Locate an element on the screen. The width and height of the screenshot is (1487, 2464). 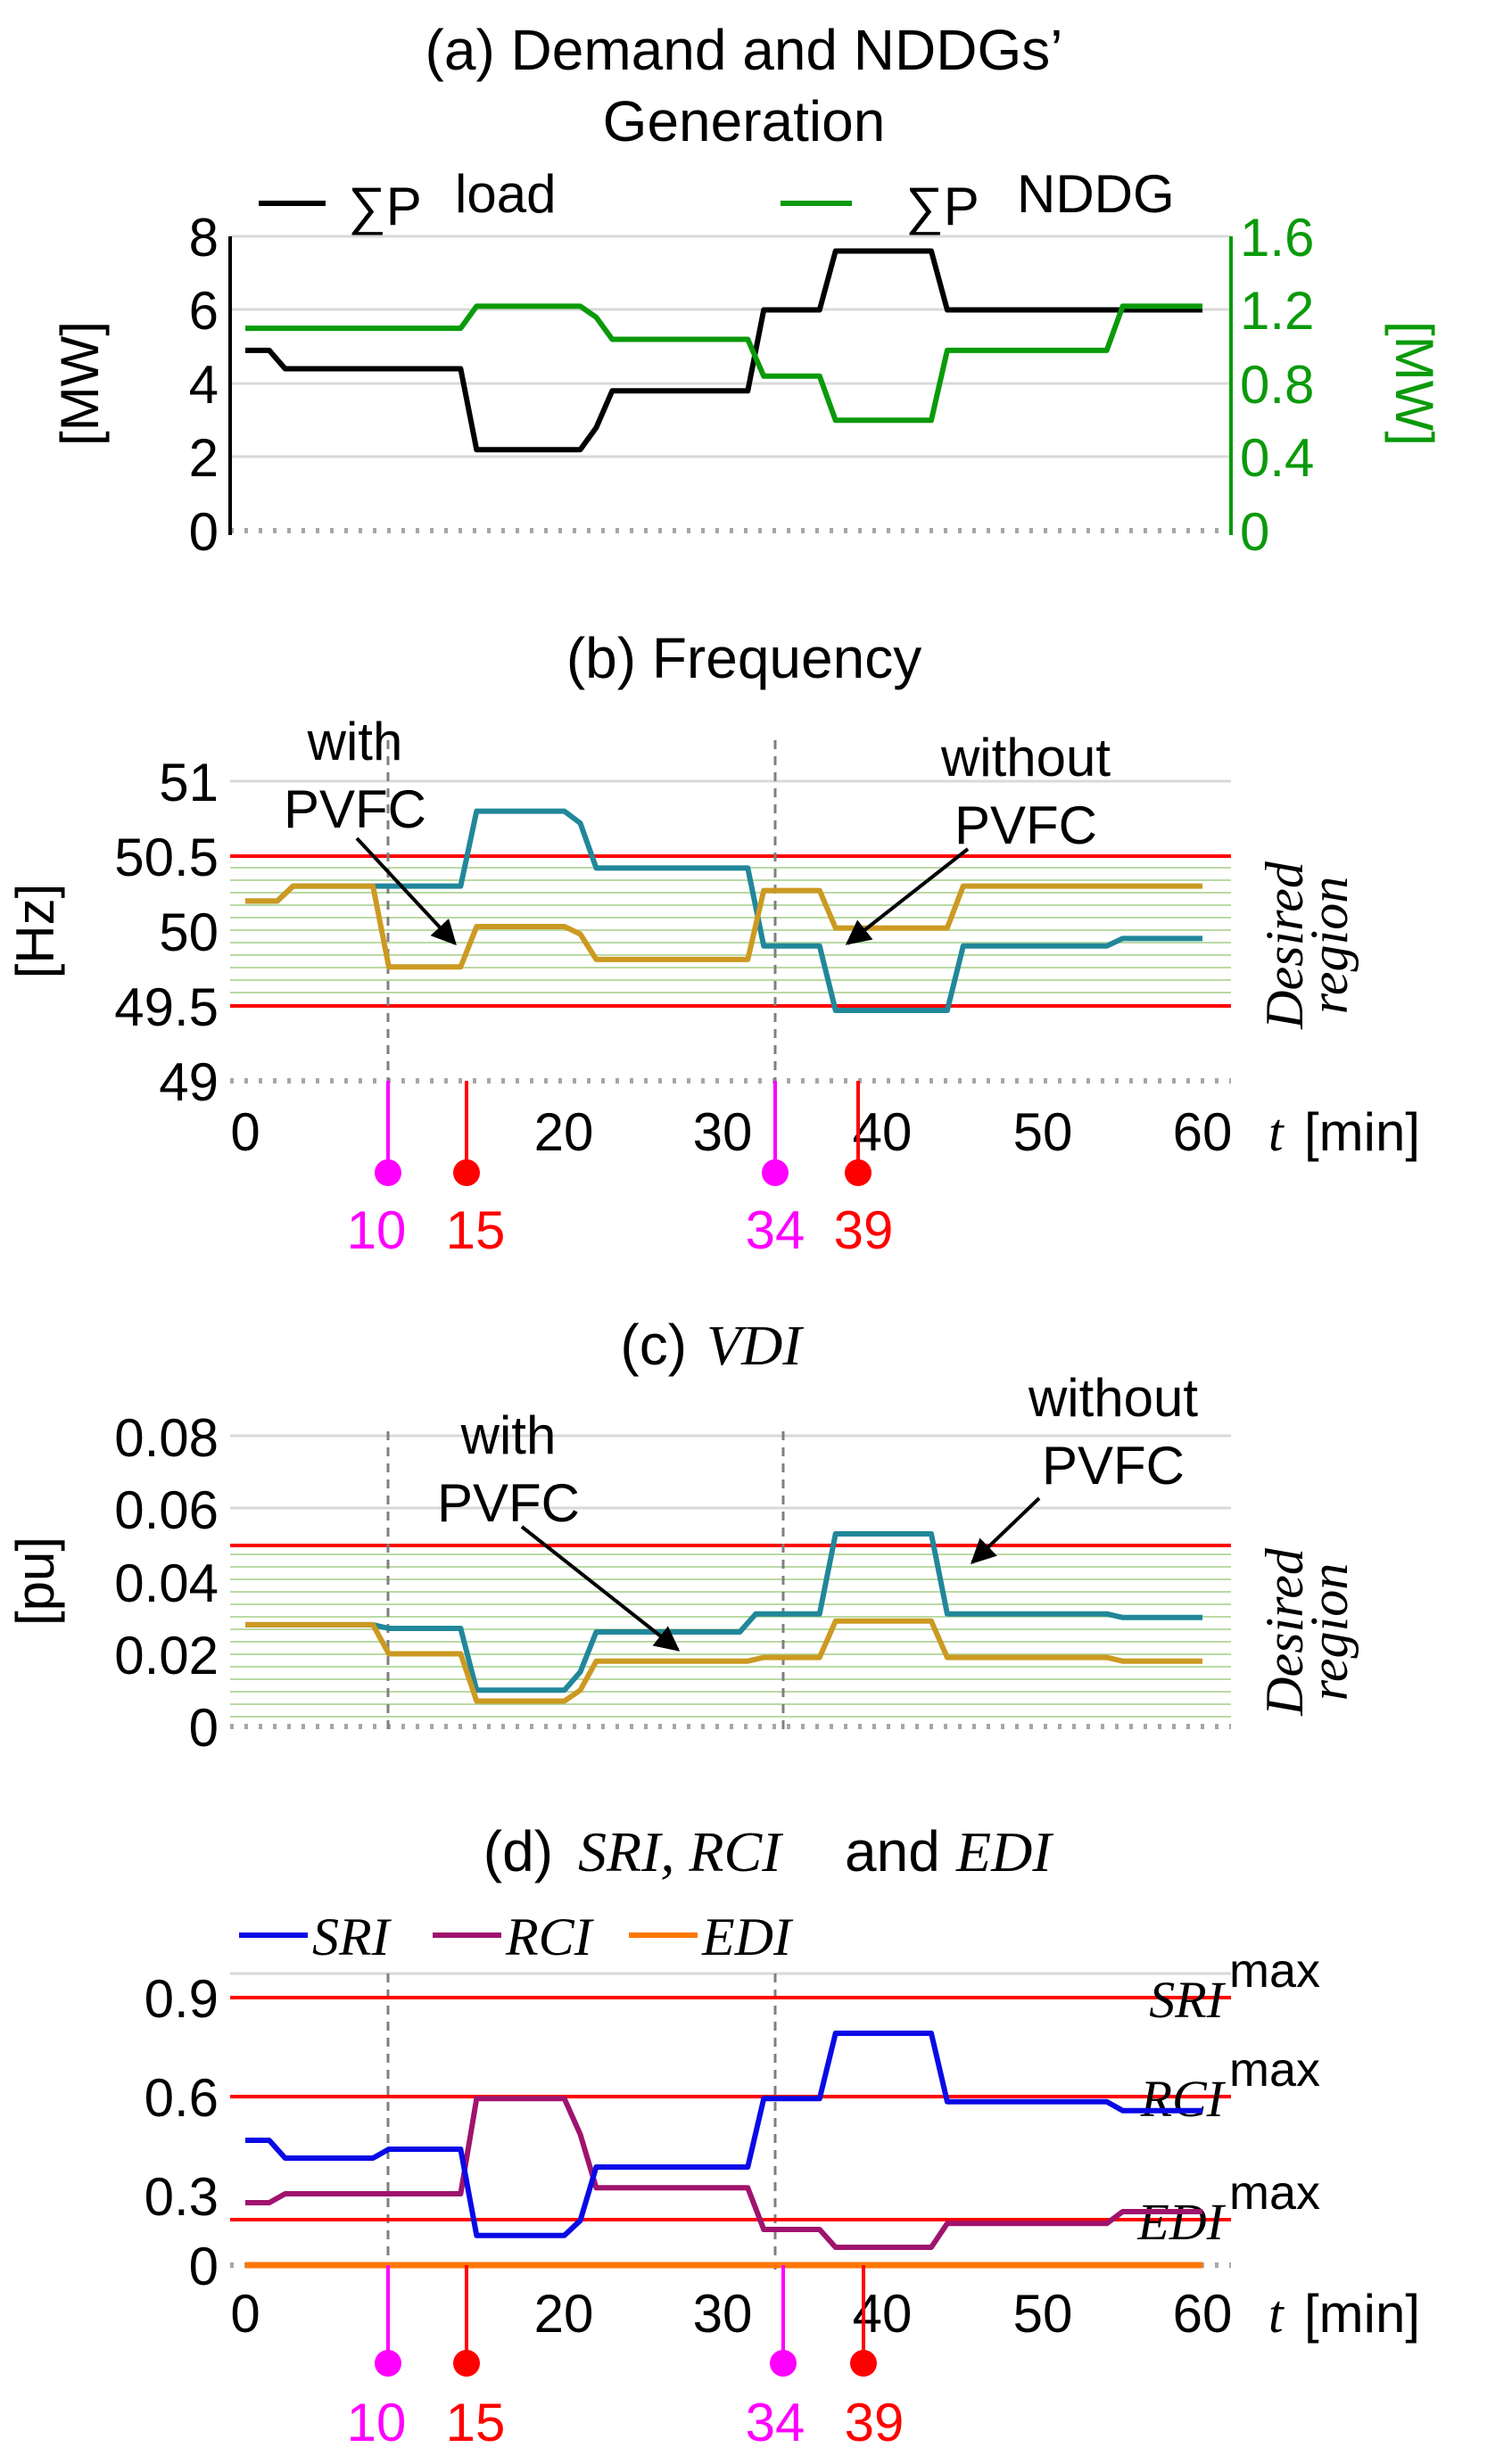
panel-a-title-line1: (a) Demand and NDDGs’ is located at coordinates (744, 50).